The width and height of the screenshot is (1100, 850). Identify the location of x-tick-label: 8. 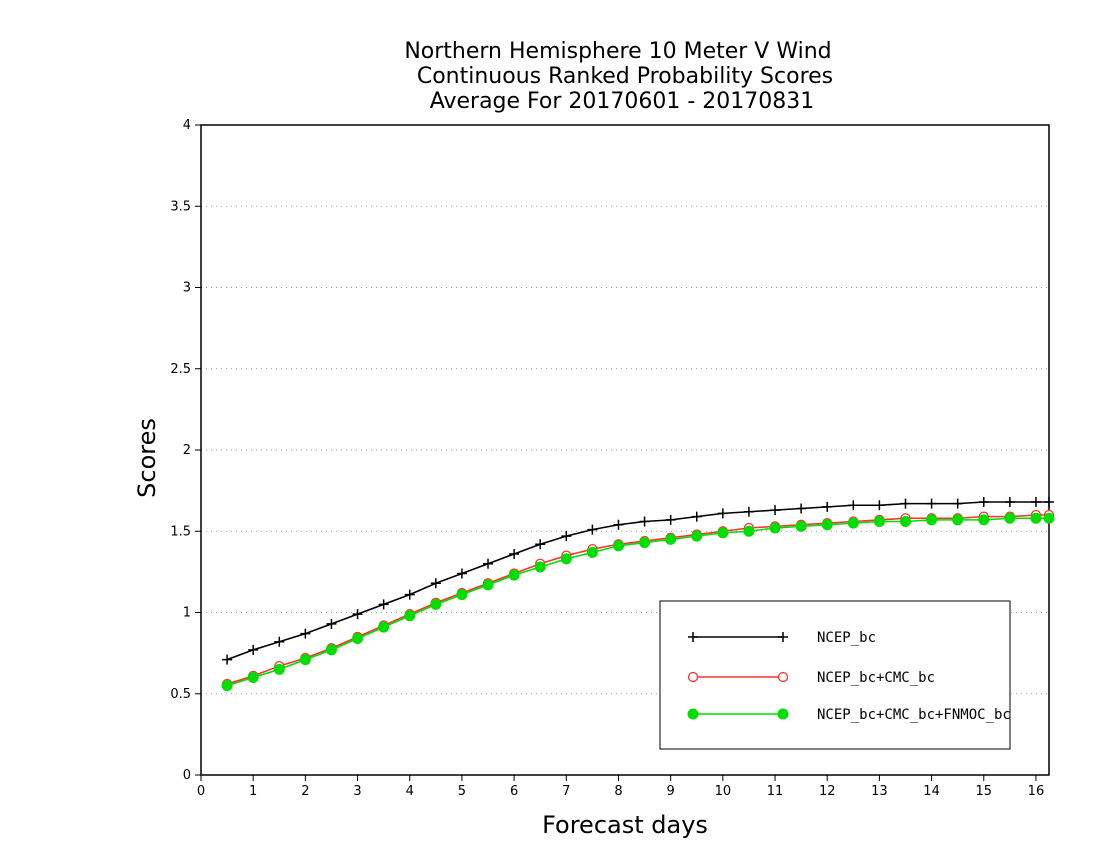
(618, 791).